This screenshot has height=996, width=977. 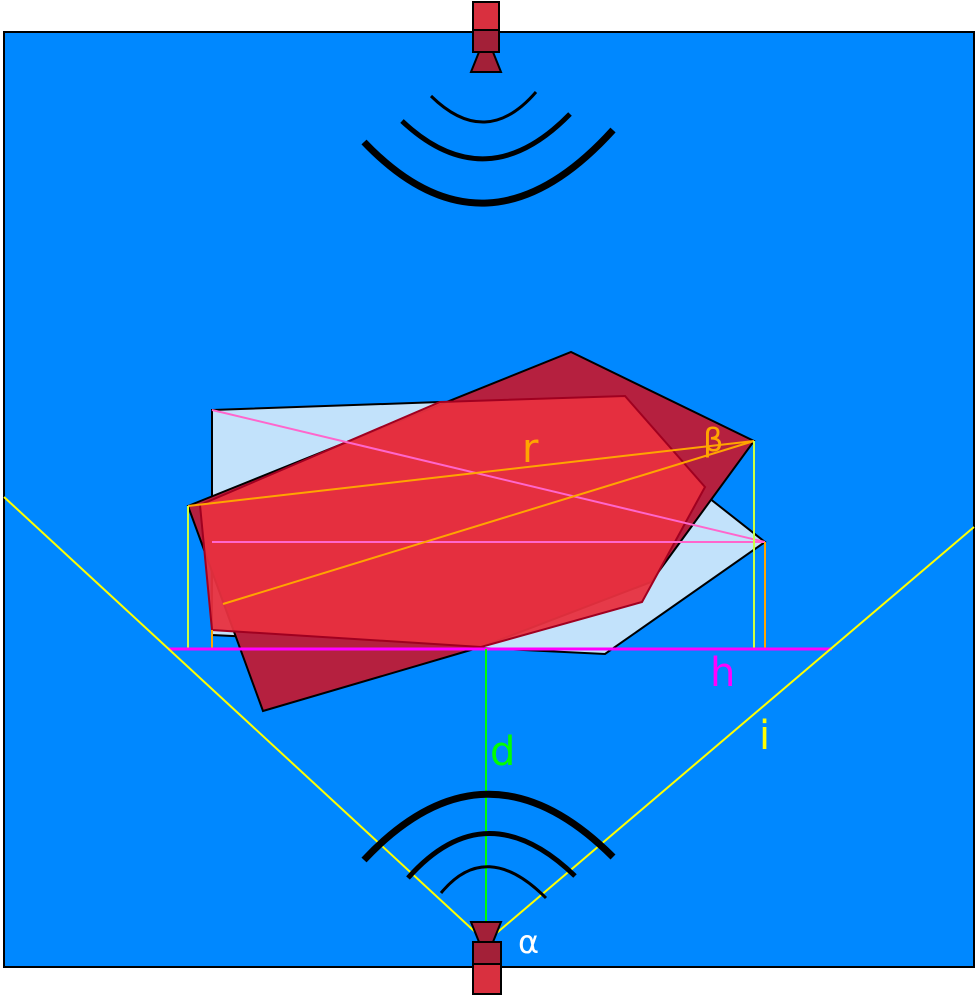 I want to click on h-label: h, so click(x=722, y=673).